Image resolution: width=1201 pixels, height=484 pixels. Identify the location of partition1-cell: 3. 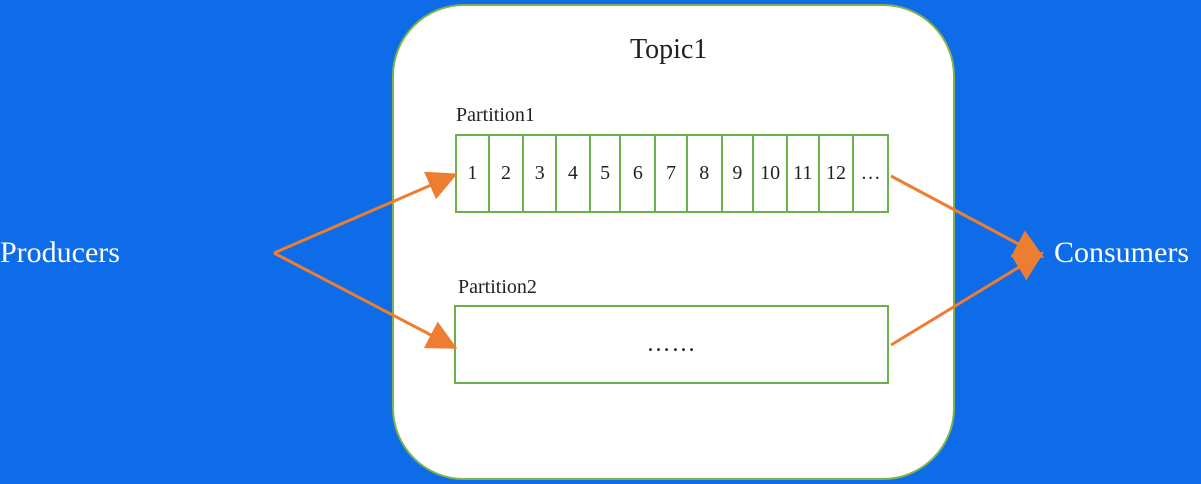
(541, 173).